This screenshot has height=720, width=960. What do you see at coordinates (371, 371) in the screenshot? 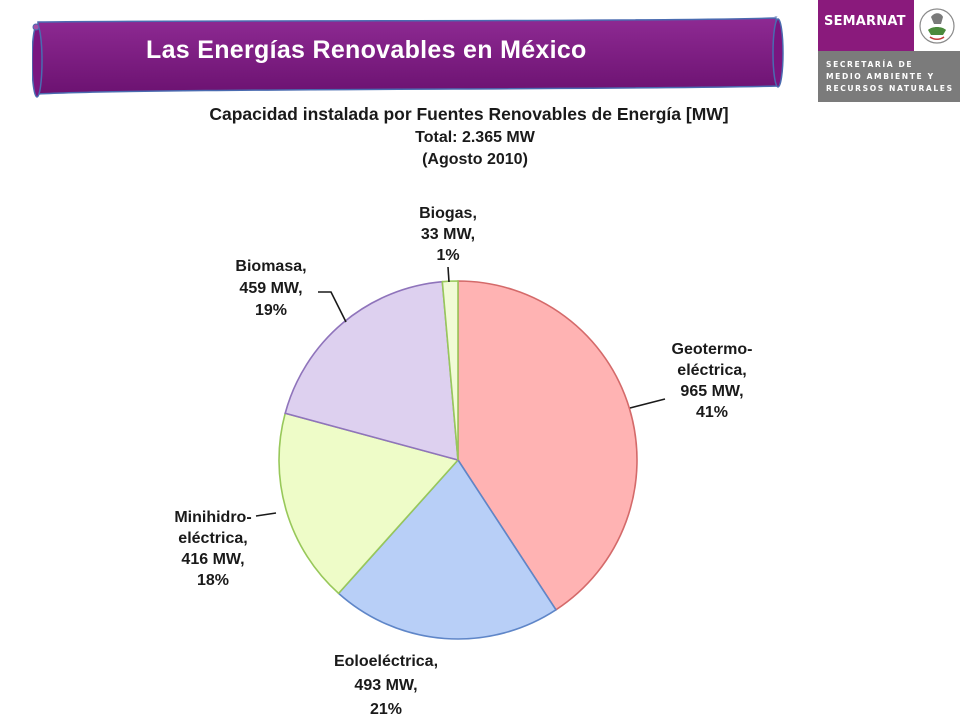
I see `pie-slice-biomasa` at bounding box center [371, 371].